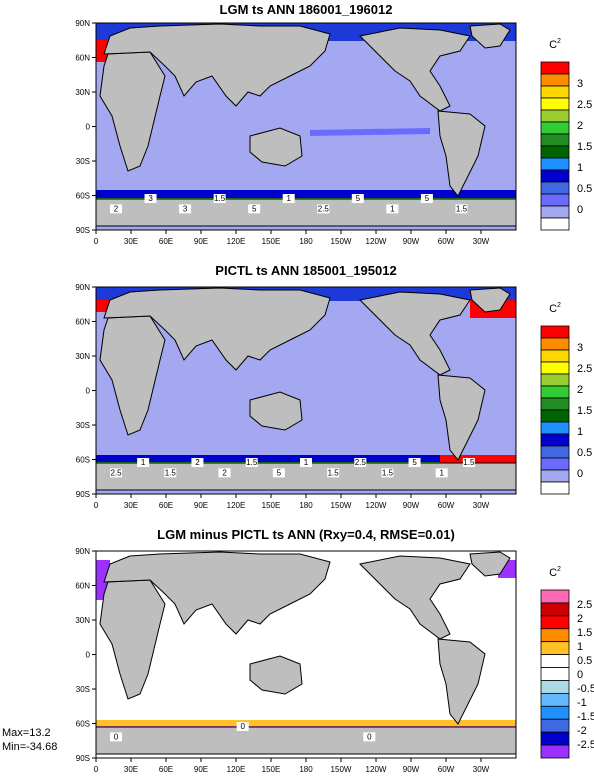 The image size is (594, 782). Describe the element at coordinates (376, 505) in the screenshot. I see `xtick-label-1-8: 120W` at that location.